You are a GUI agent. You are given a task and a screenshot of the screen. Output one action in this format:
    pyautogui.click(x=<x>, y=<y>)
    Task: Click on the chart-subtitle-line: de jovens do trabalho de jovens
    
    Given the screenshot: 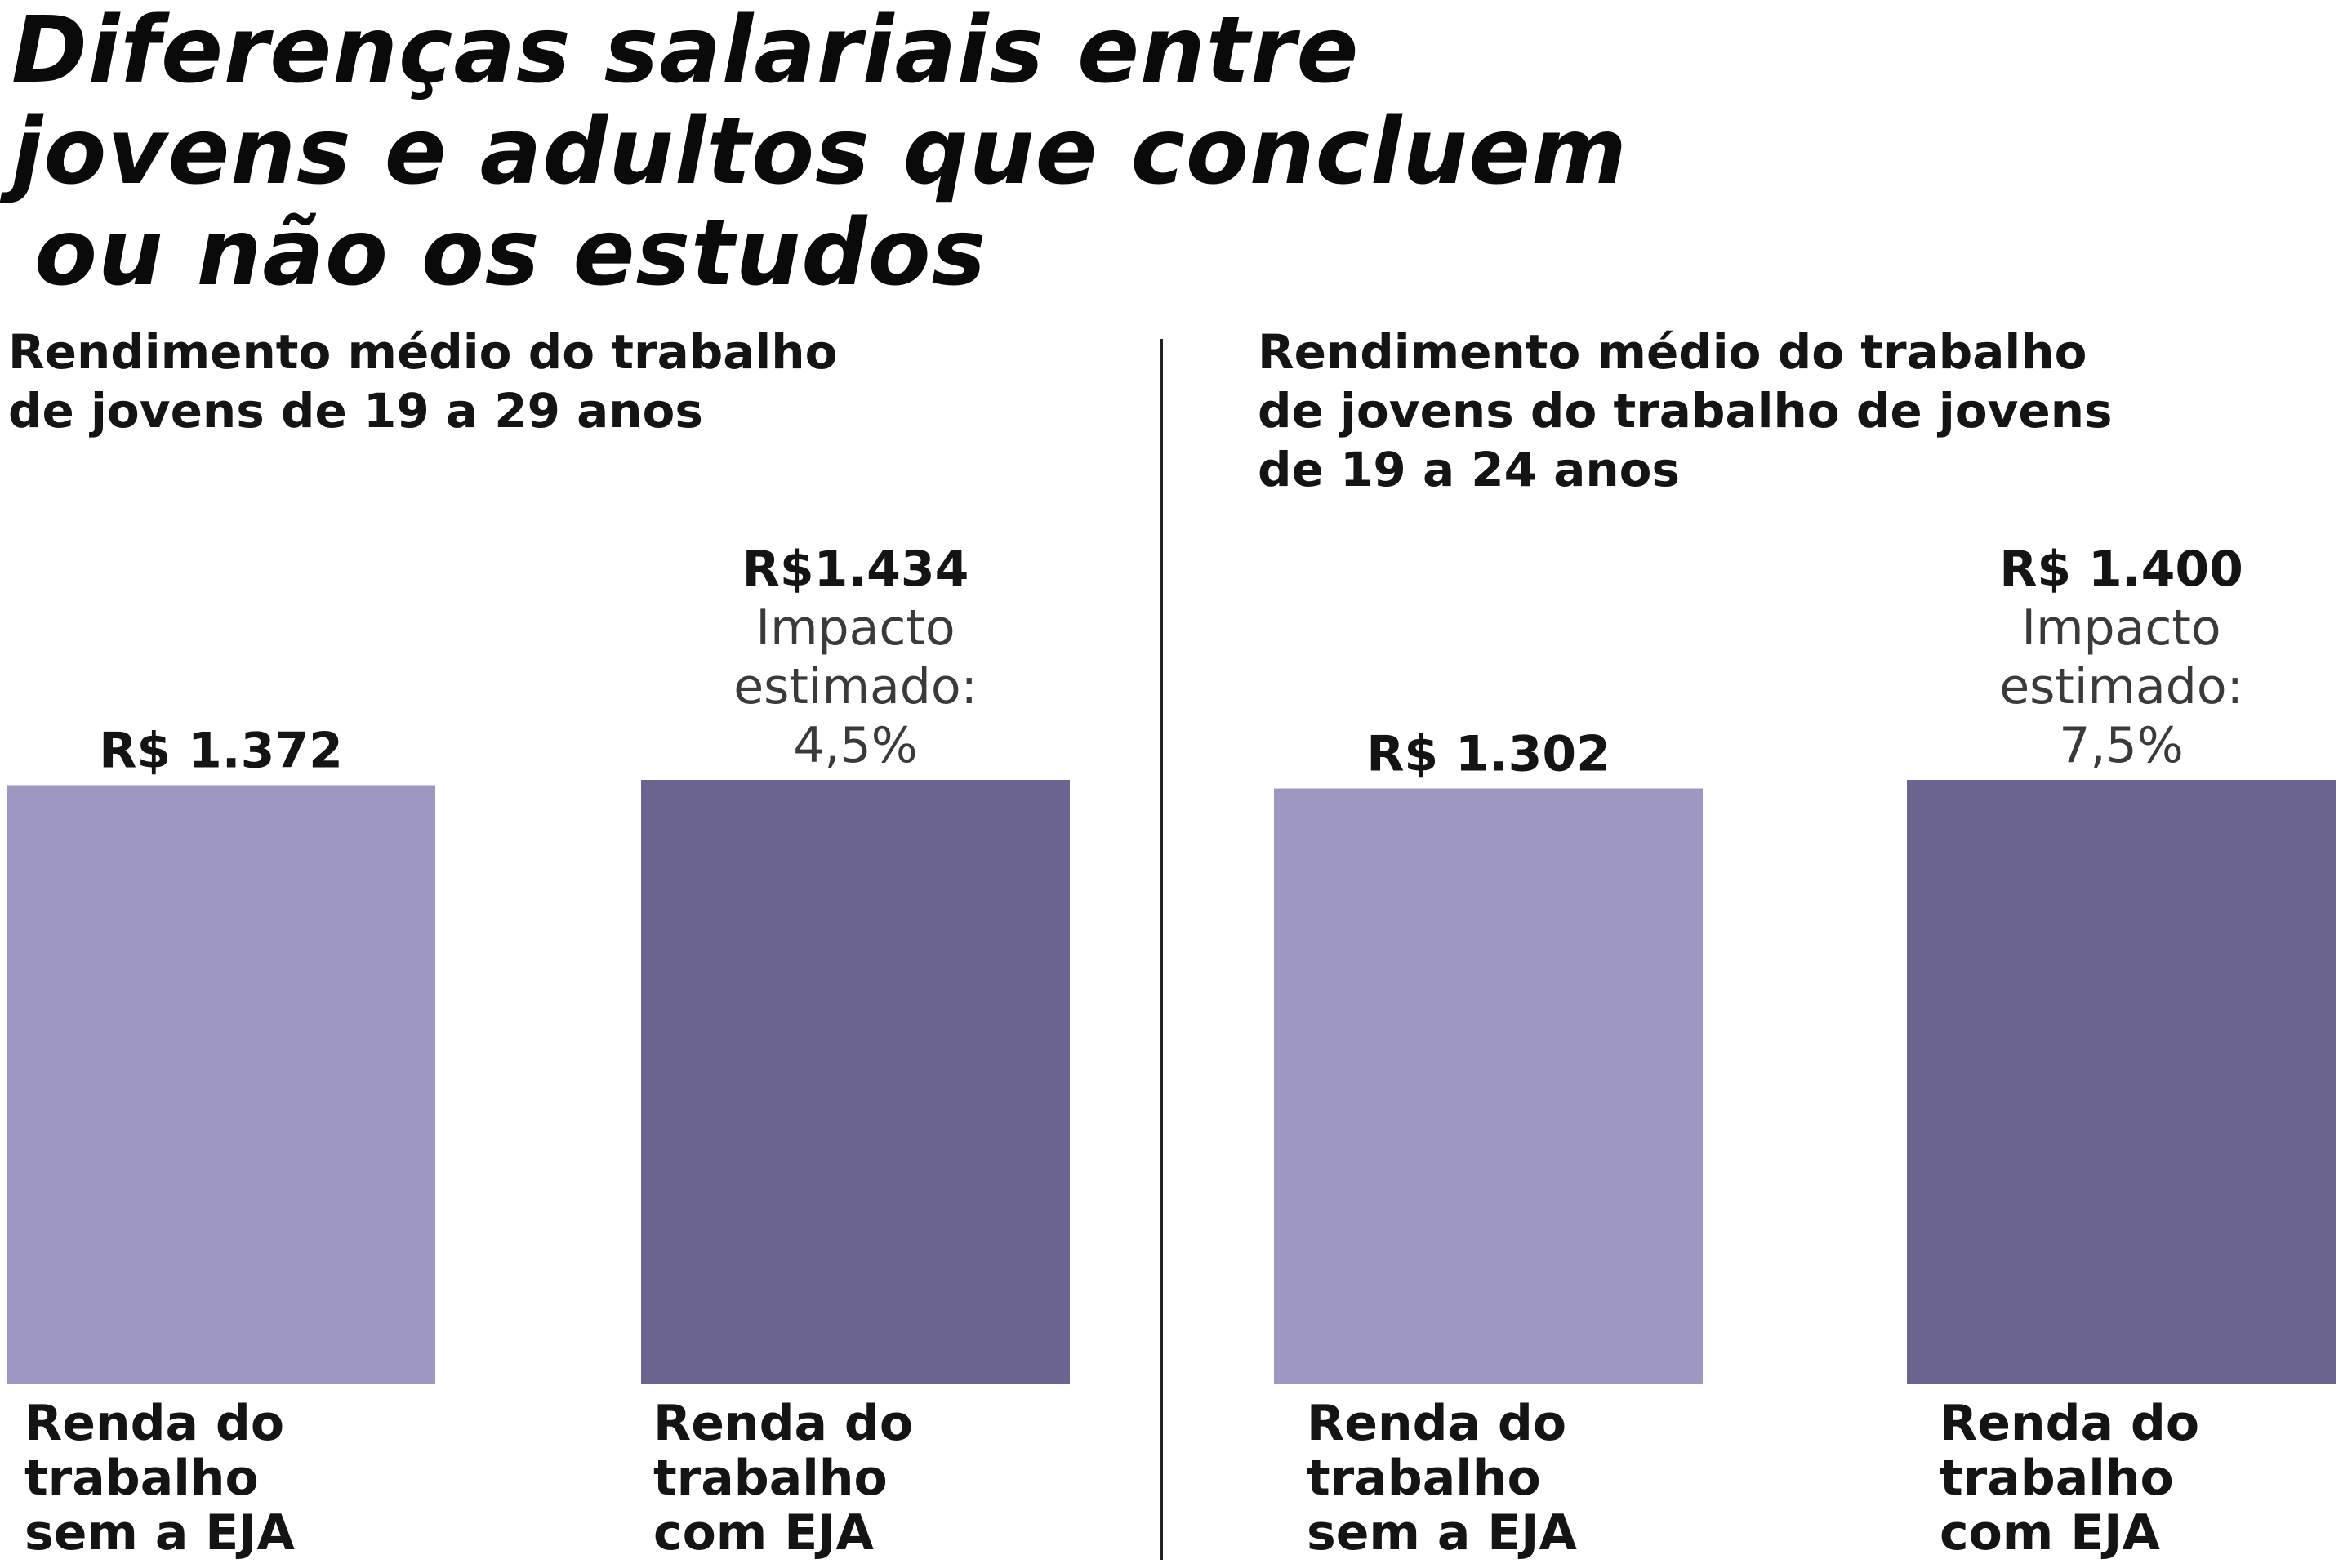 What is the action you would take?
    pyautogui.click(x=1685, y=411)
    